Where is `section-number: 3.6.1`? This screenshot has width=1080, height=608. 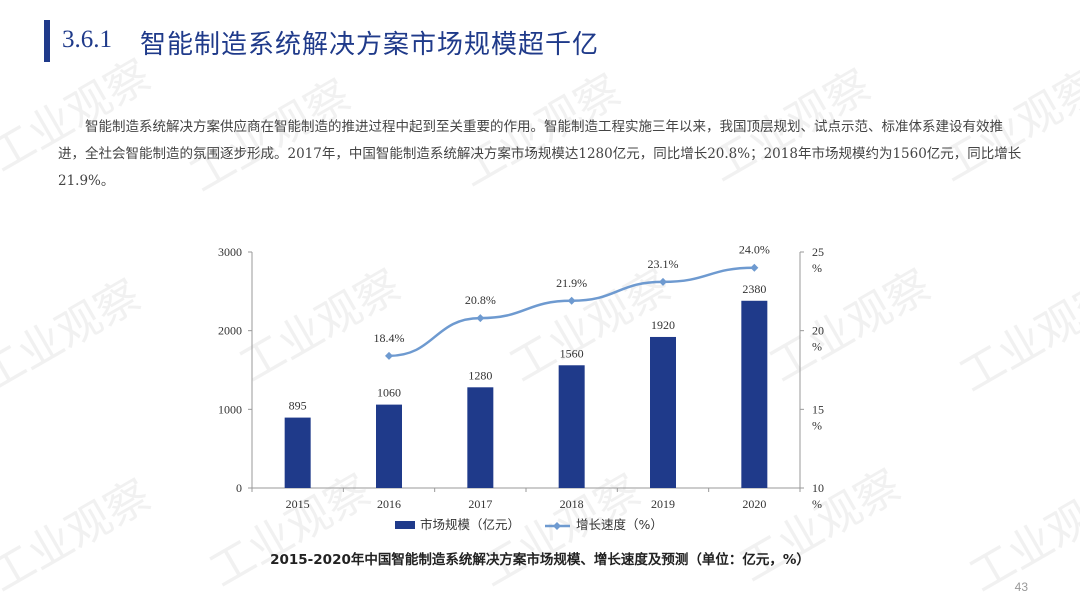 section-number: 3.6.1 is located at coordinates (87, 39).